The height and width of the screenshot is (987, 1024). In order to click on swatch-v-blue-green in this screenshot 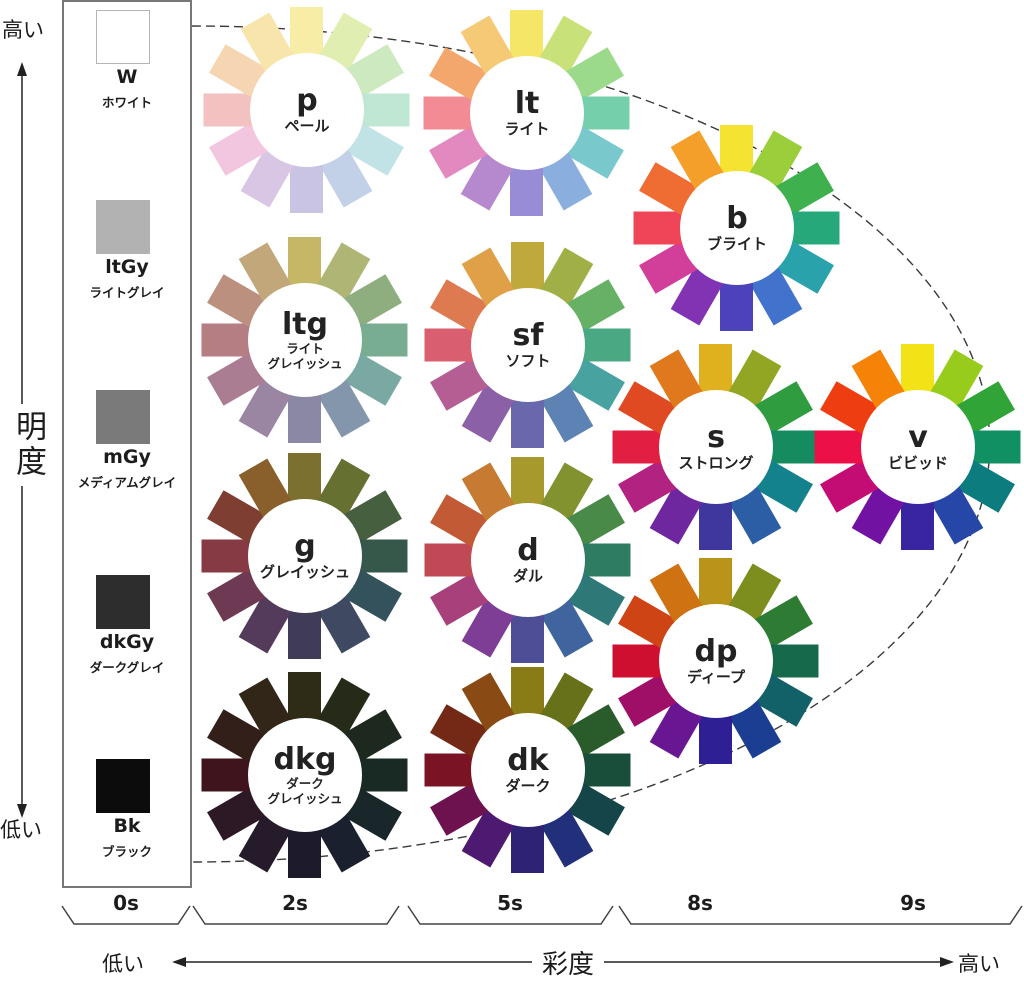, I will do `click(994, 447)`.